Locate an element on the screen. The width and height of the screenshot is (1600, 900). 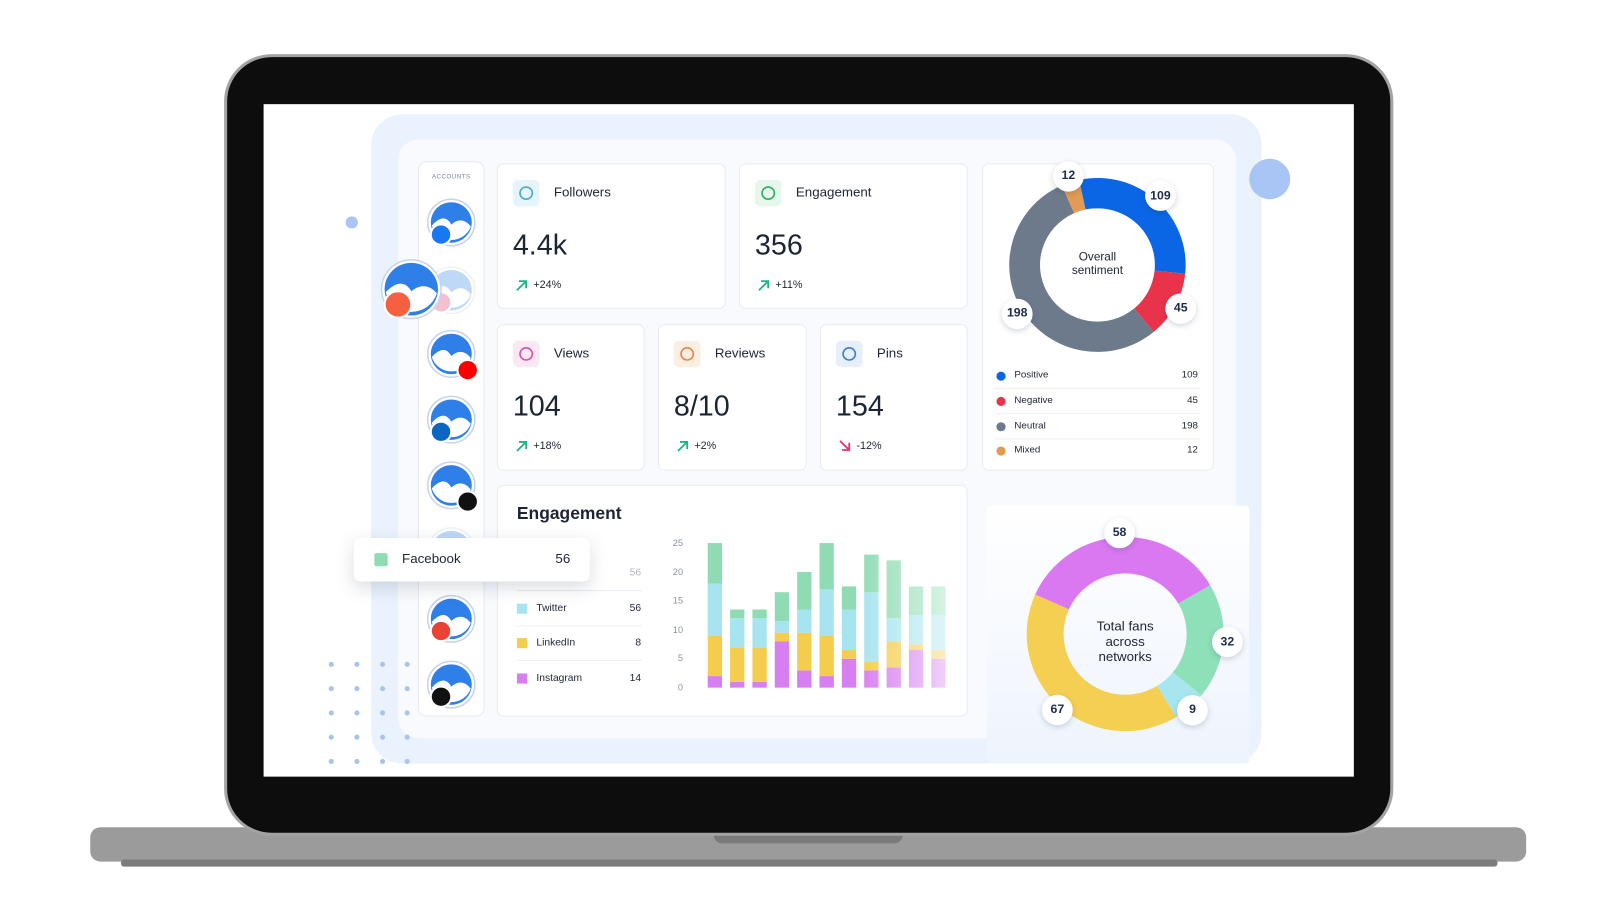
data-label: 109 is located at coordinates (1160, 194).